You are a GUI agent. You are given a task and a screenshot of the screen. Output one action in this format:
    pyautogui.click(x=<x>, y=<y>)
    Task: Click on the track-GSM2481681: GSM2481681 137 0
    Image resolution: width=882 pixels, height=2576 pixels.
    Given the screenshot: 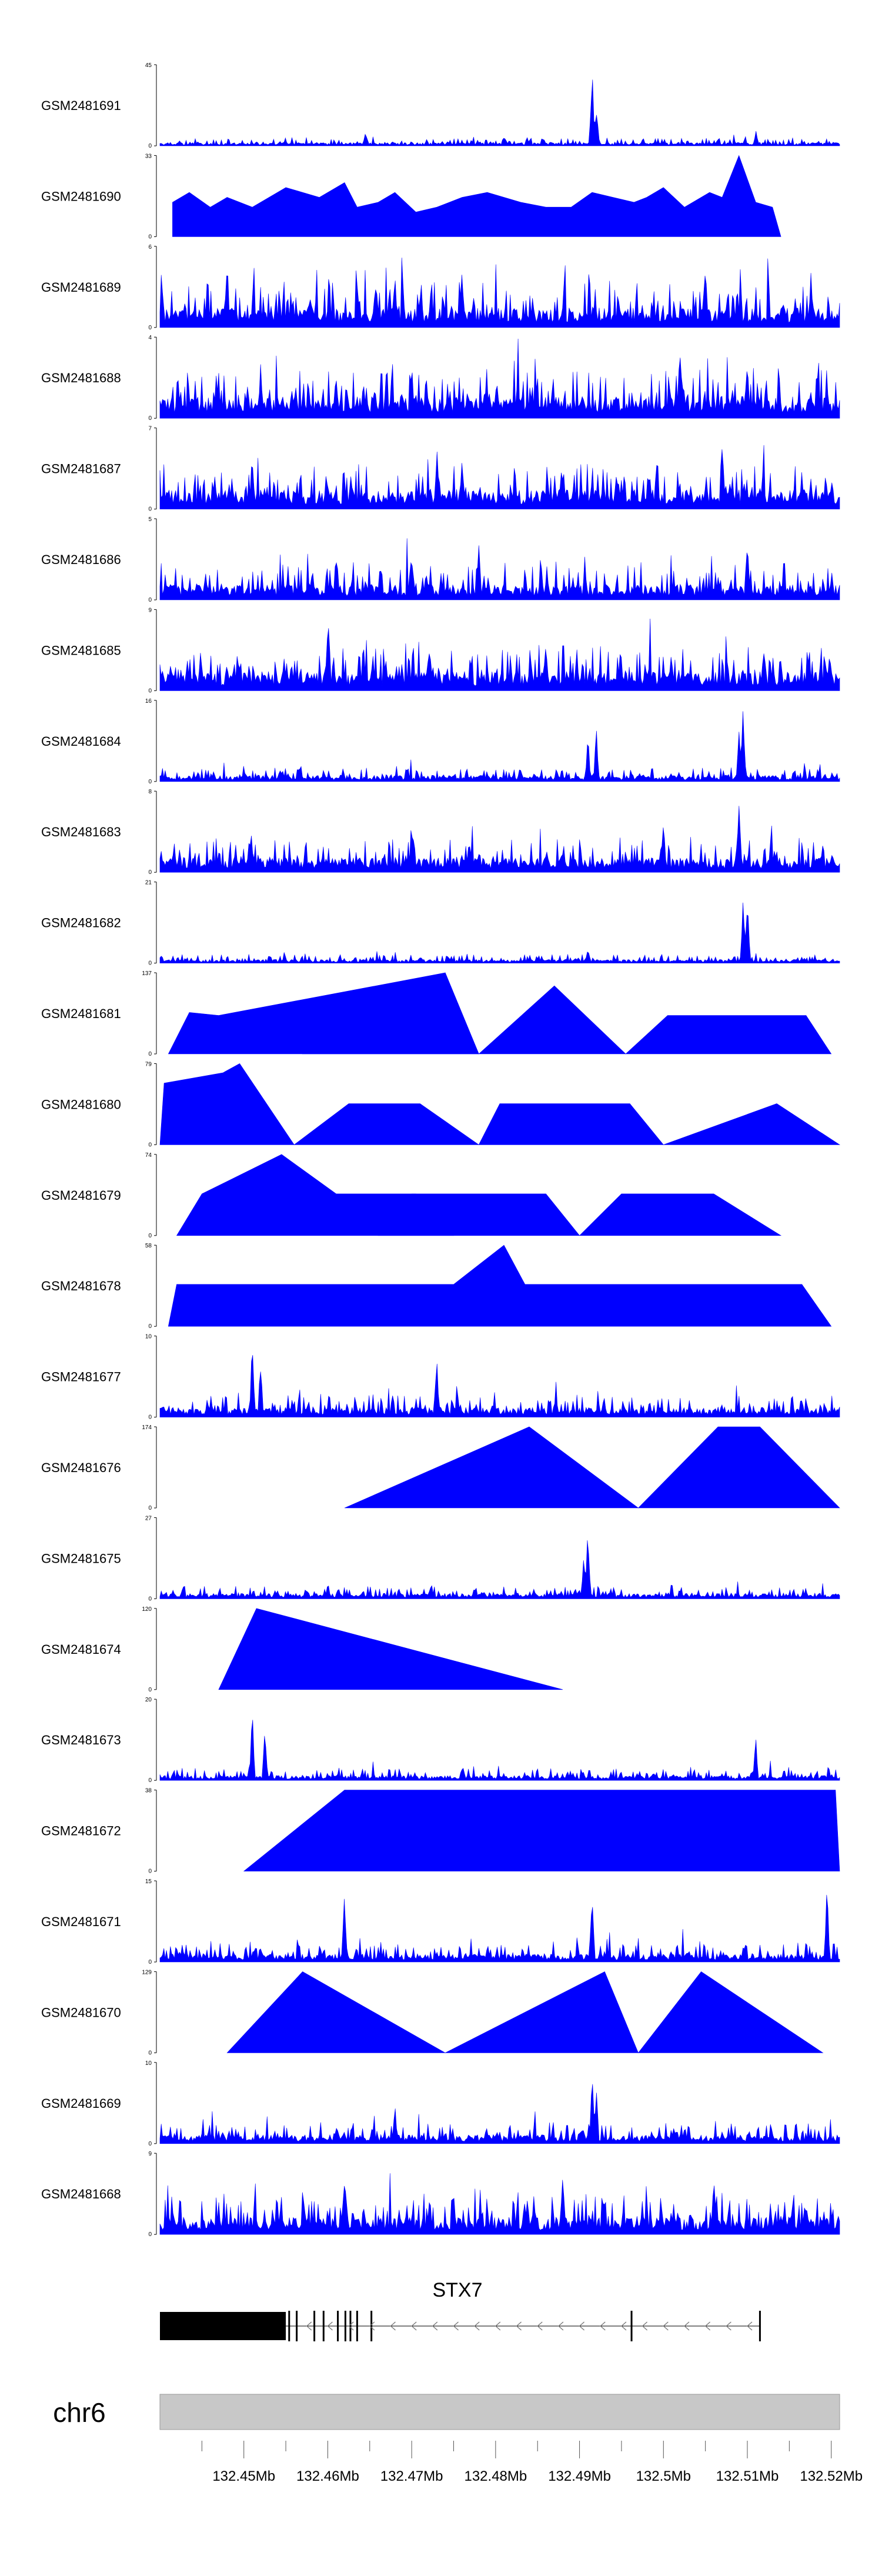 What is the action you would take?
    pyautogui.click(x=436, y=1013)
    